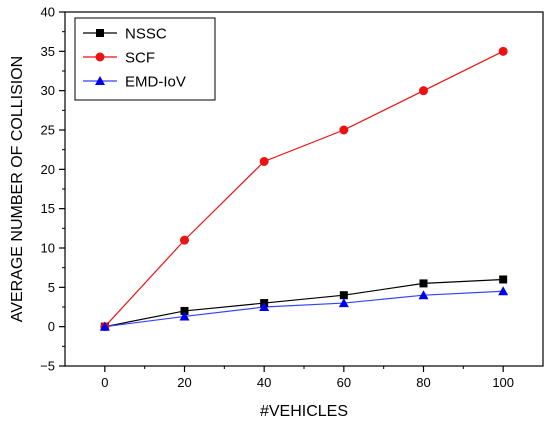 The width and height of the screenshot is (550, 421). Describe the element at coordinates (304, 309) in the screenshot. I see `series-line-emd-iov` at that location.